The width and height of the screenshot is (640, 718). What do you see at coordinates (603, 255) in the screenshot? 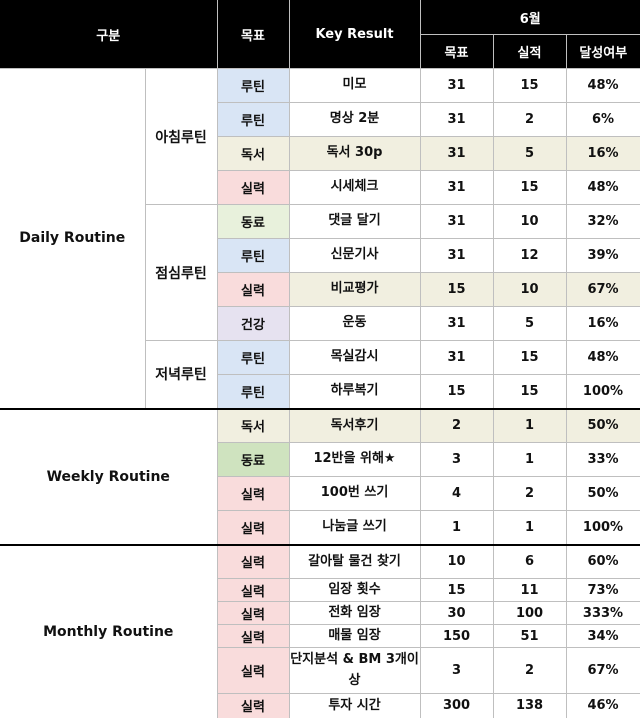
I see `achievement-cell: 39%` at bounding box center [603, 255].